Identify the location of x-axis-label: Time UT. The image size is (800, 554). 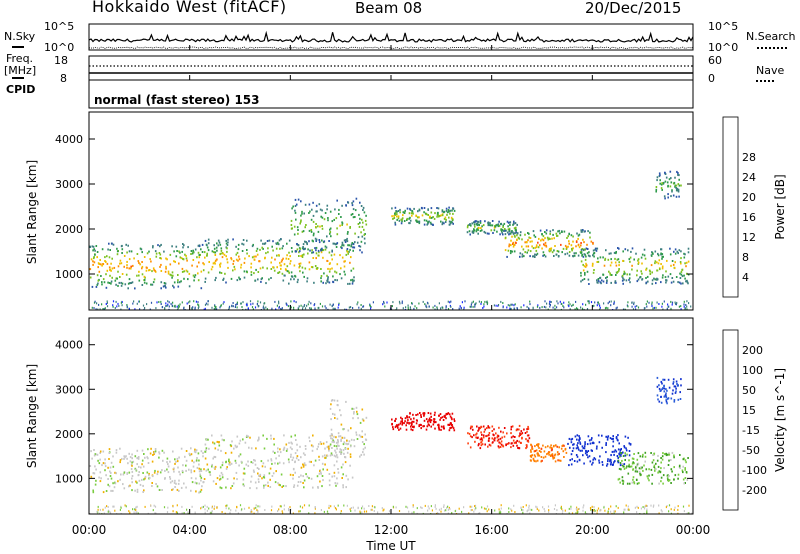
(390, 546).